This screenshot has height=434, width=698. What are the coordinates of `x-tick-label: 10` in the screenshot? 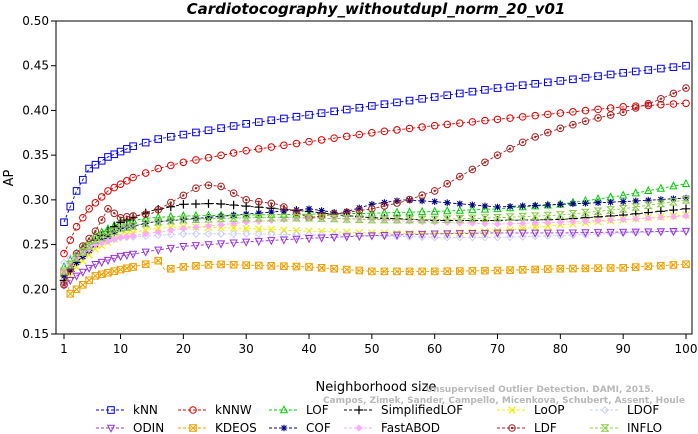 It's located at (120, 349).